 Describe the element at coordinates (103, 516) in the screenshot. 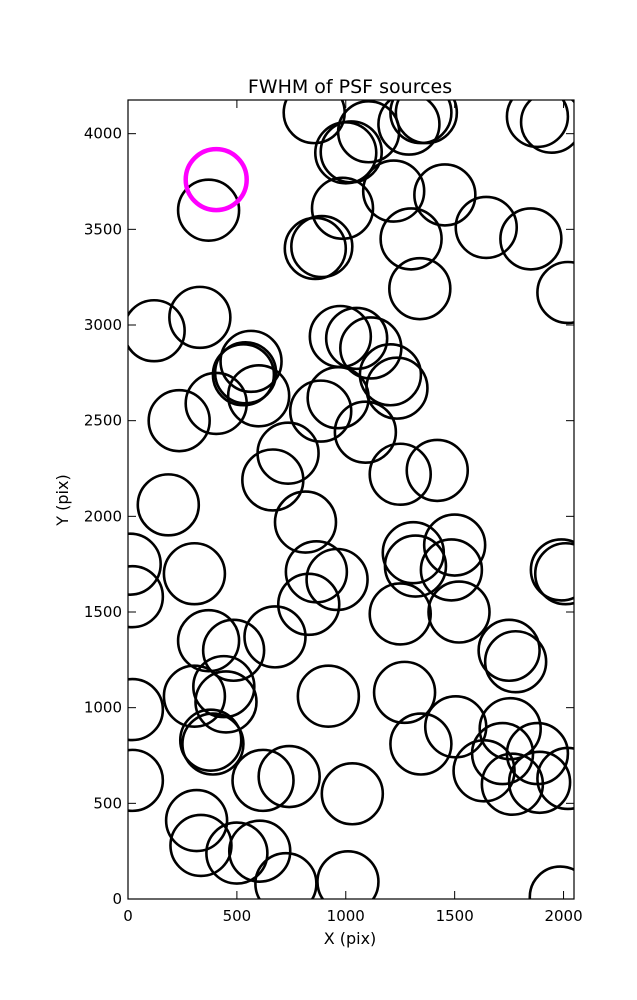

I see `y-tick-label: 2000` at that location.